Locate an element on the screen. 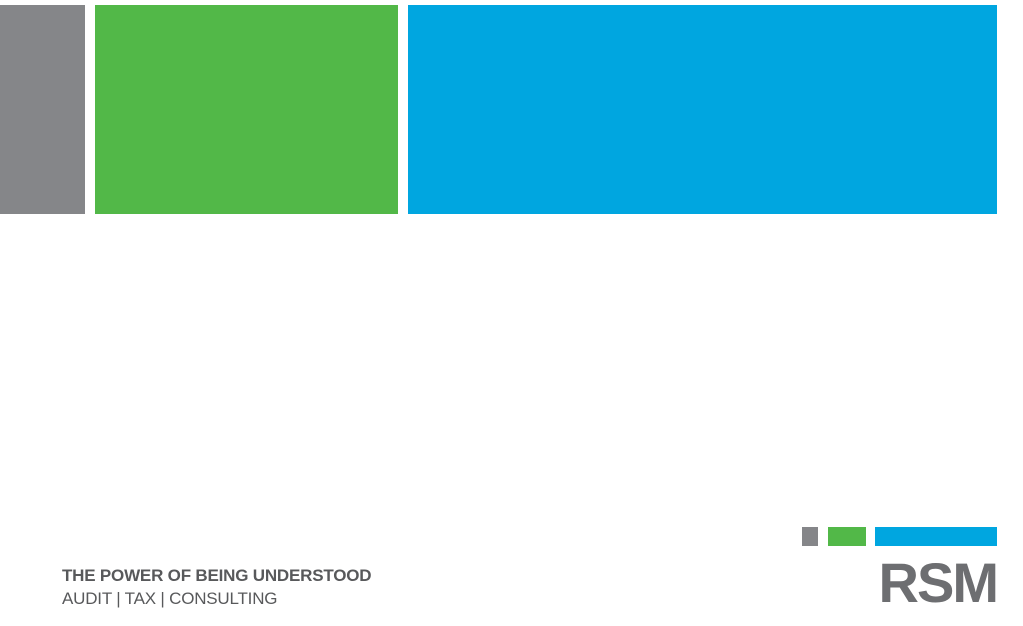  logo-green-bar is located at coordinates (847, 536).